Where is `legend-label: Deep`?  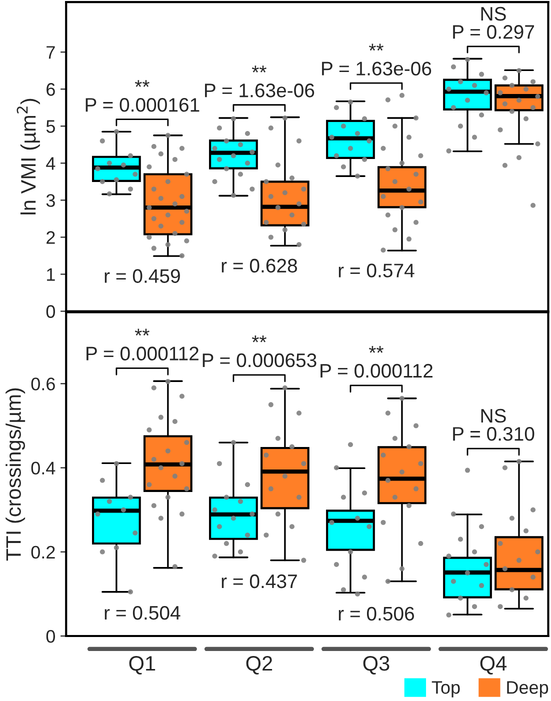 legend-label: Deep is located at coordinates (527, 689).